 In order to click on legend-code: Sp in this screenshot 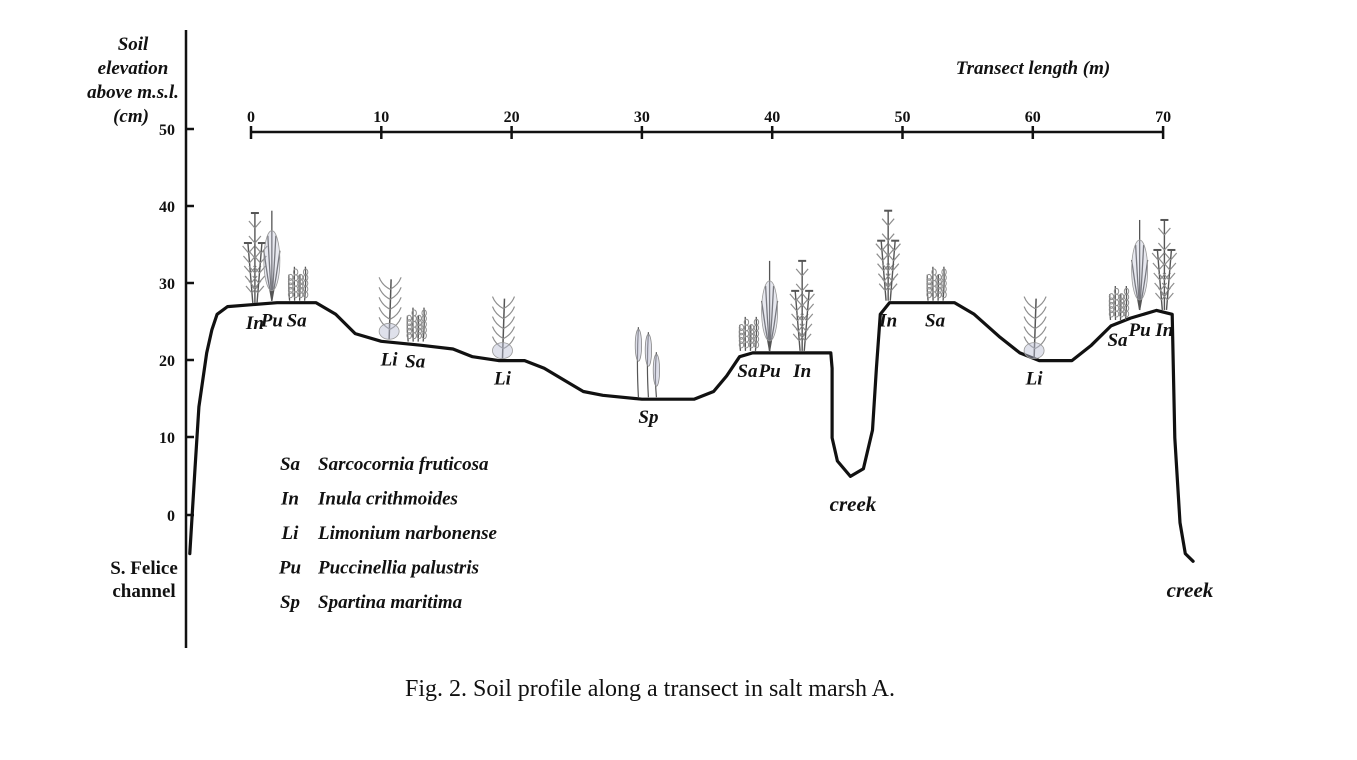, I will do `click(290, 602)`.